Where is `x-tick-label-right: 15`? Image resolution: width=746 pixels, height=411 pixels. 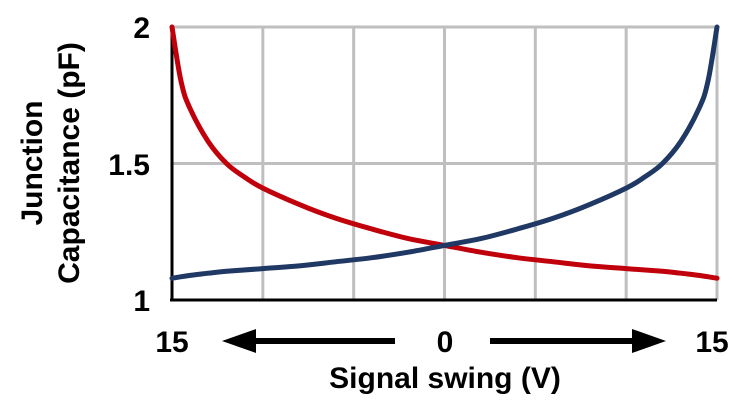
x-tick-label-right: 15 is located at coordinates (711, 342).